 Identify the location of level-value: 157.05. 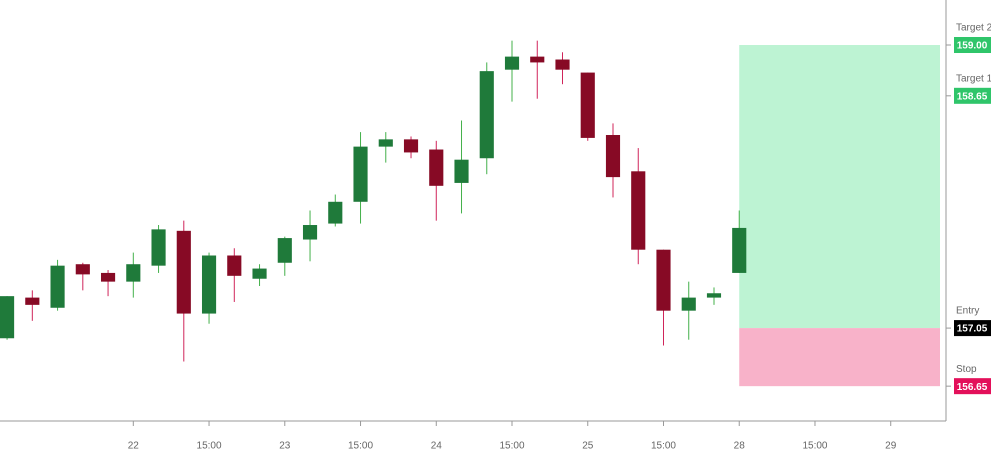
(972, 329).